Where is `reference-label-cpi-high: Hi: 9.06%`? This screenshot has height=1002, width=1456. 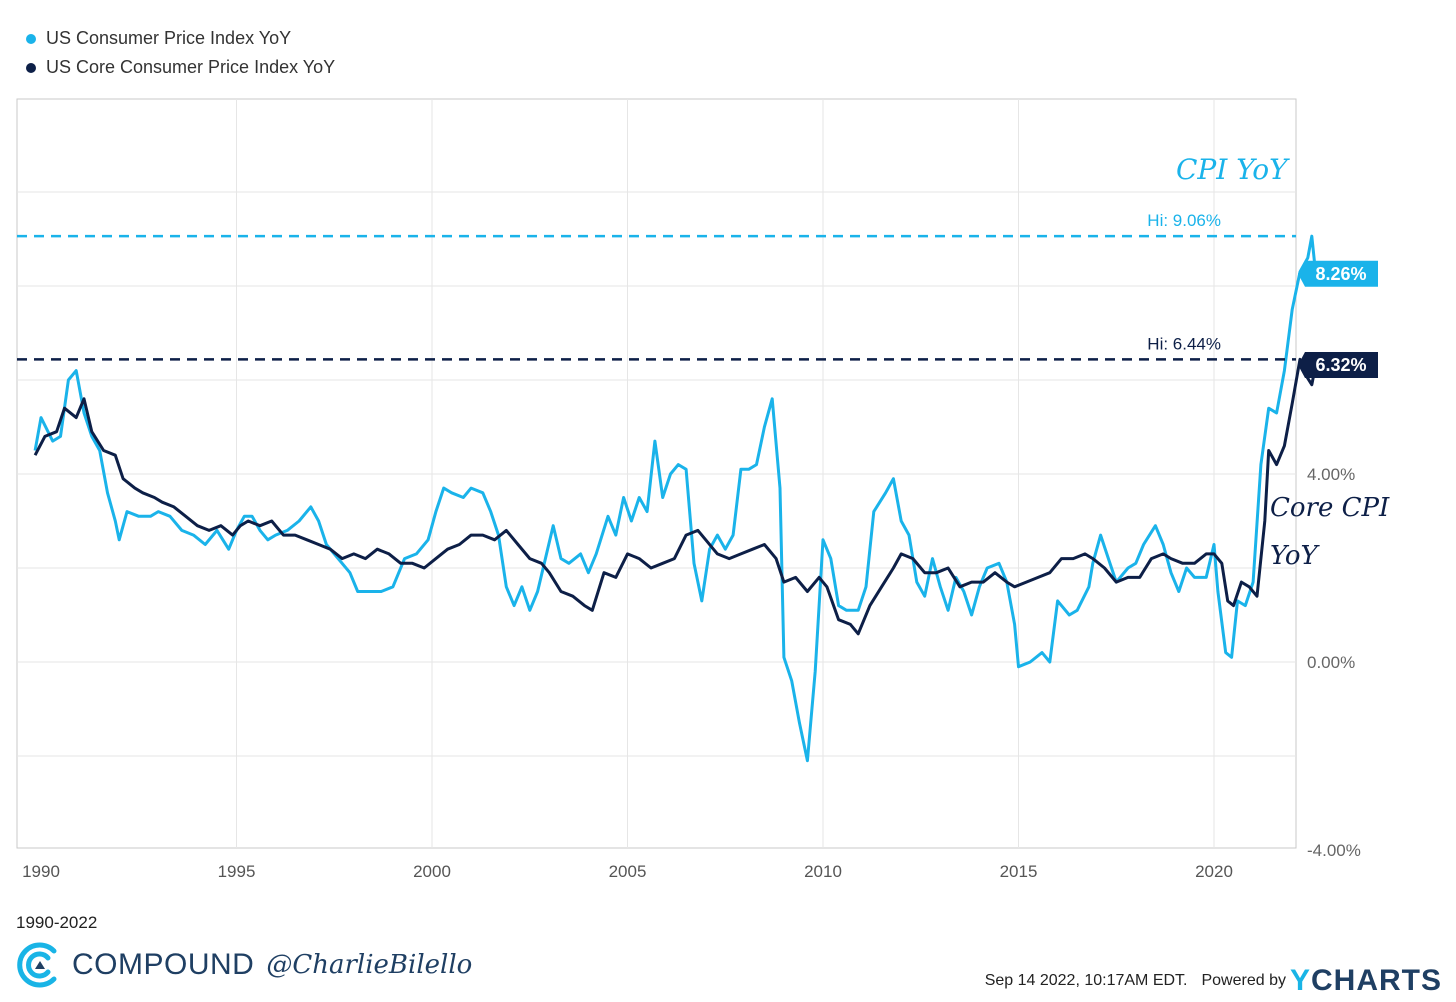
reference-label-cpi-high: Hi: 9.06% is located at coordinates (1184, 220).